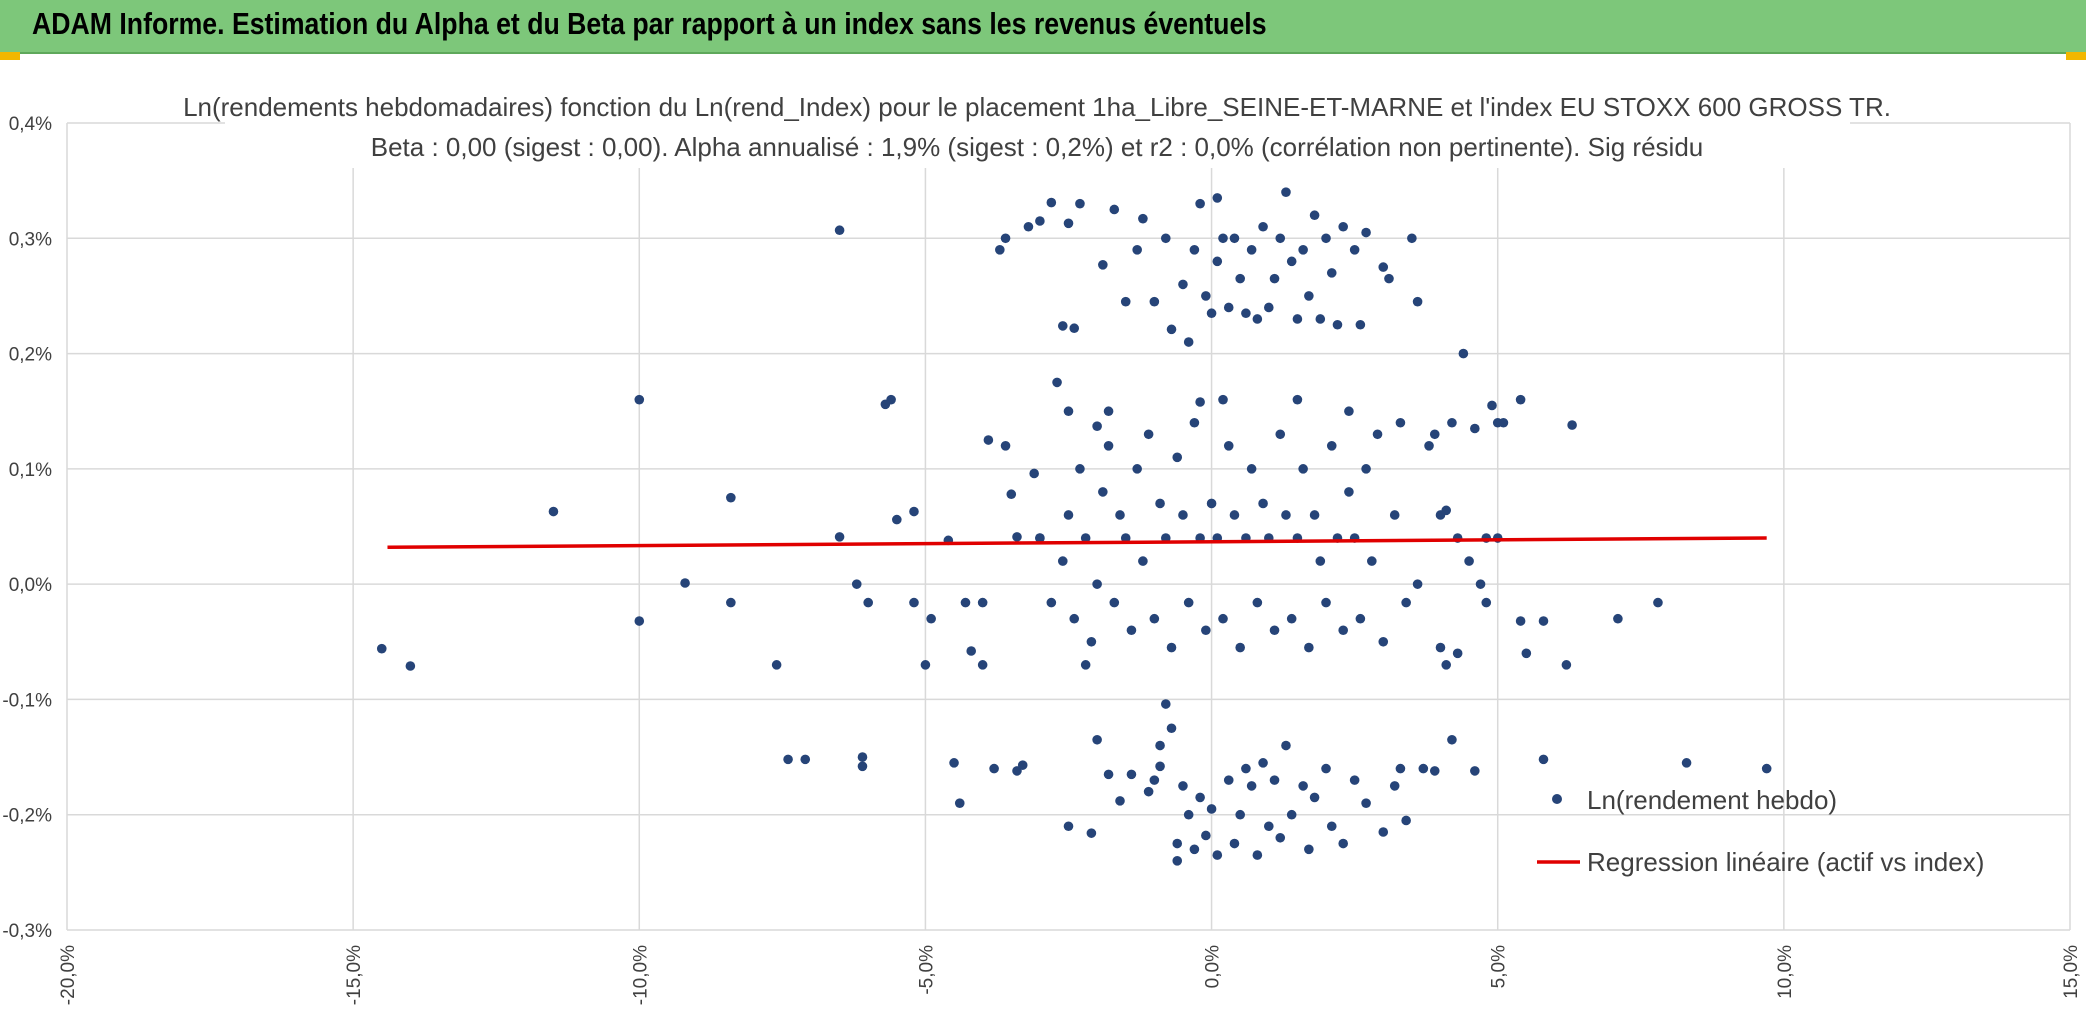 This screenshot has height=1035, width=2086. What do you see at coordinates (27, 700) in the screenshot?
I see `y-tick-label: -0,1%` at bounding box center [27, 700].